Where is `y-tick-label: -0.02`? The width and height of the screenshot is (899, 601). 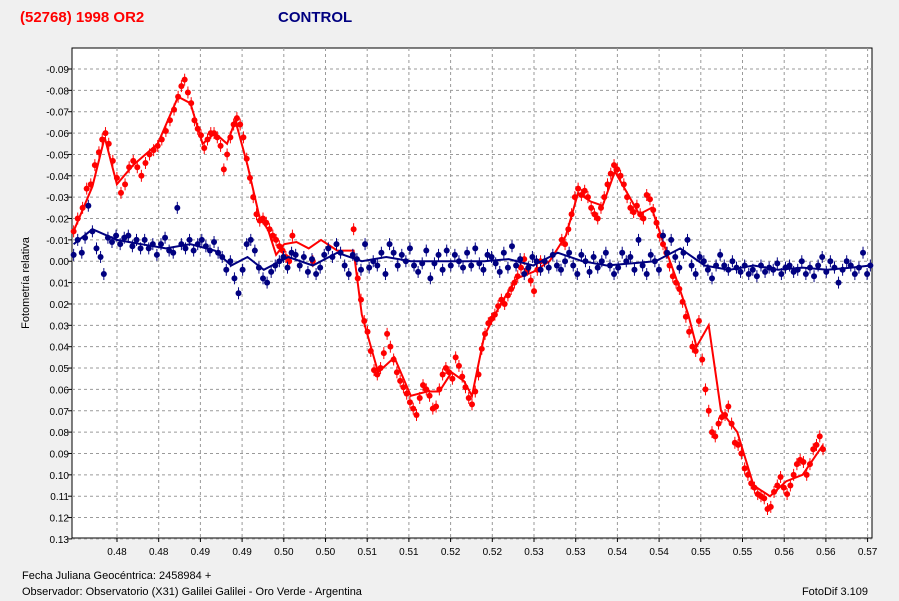 y-tick-label: -0.02 is located at coordinates (57, 220).